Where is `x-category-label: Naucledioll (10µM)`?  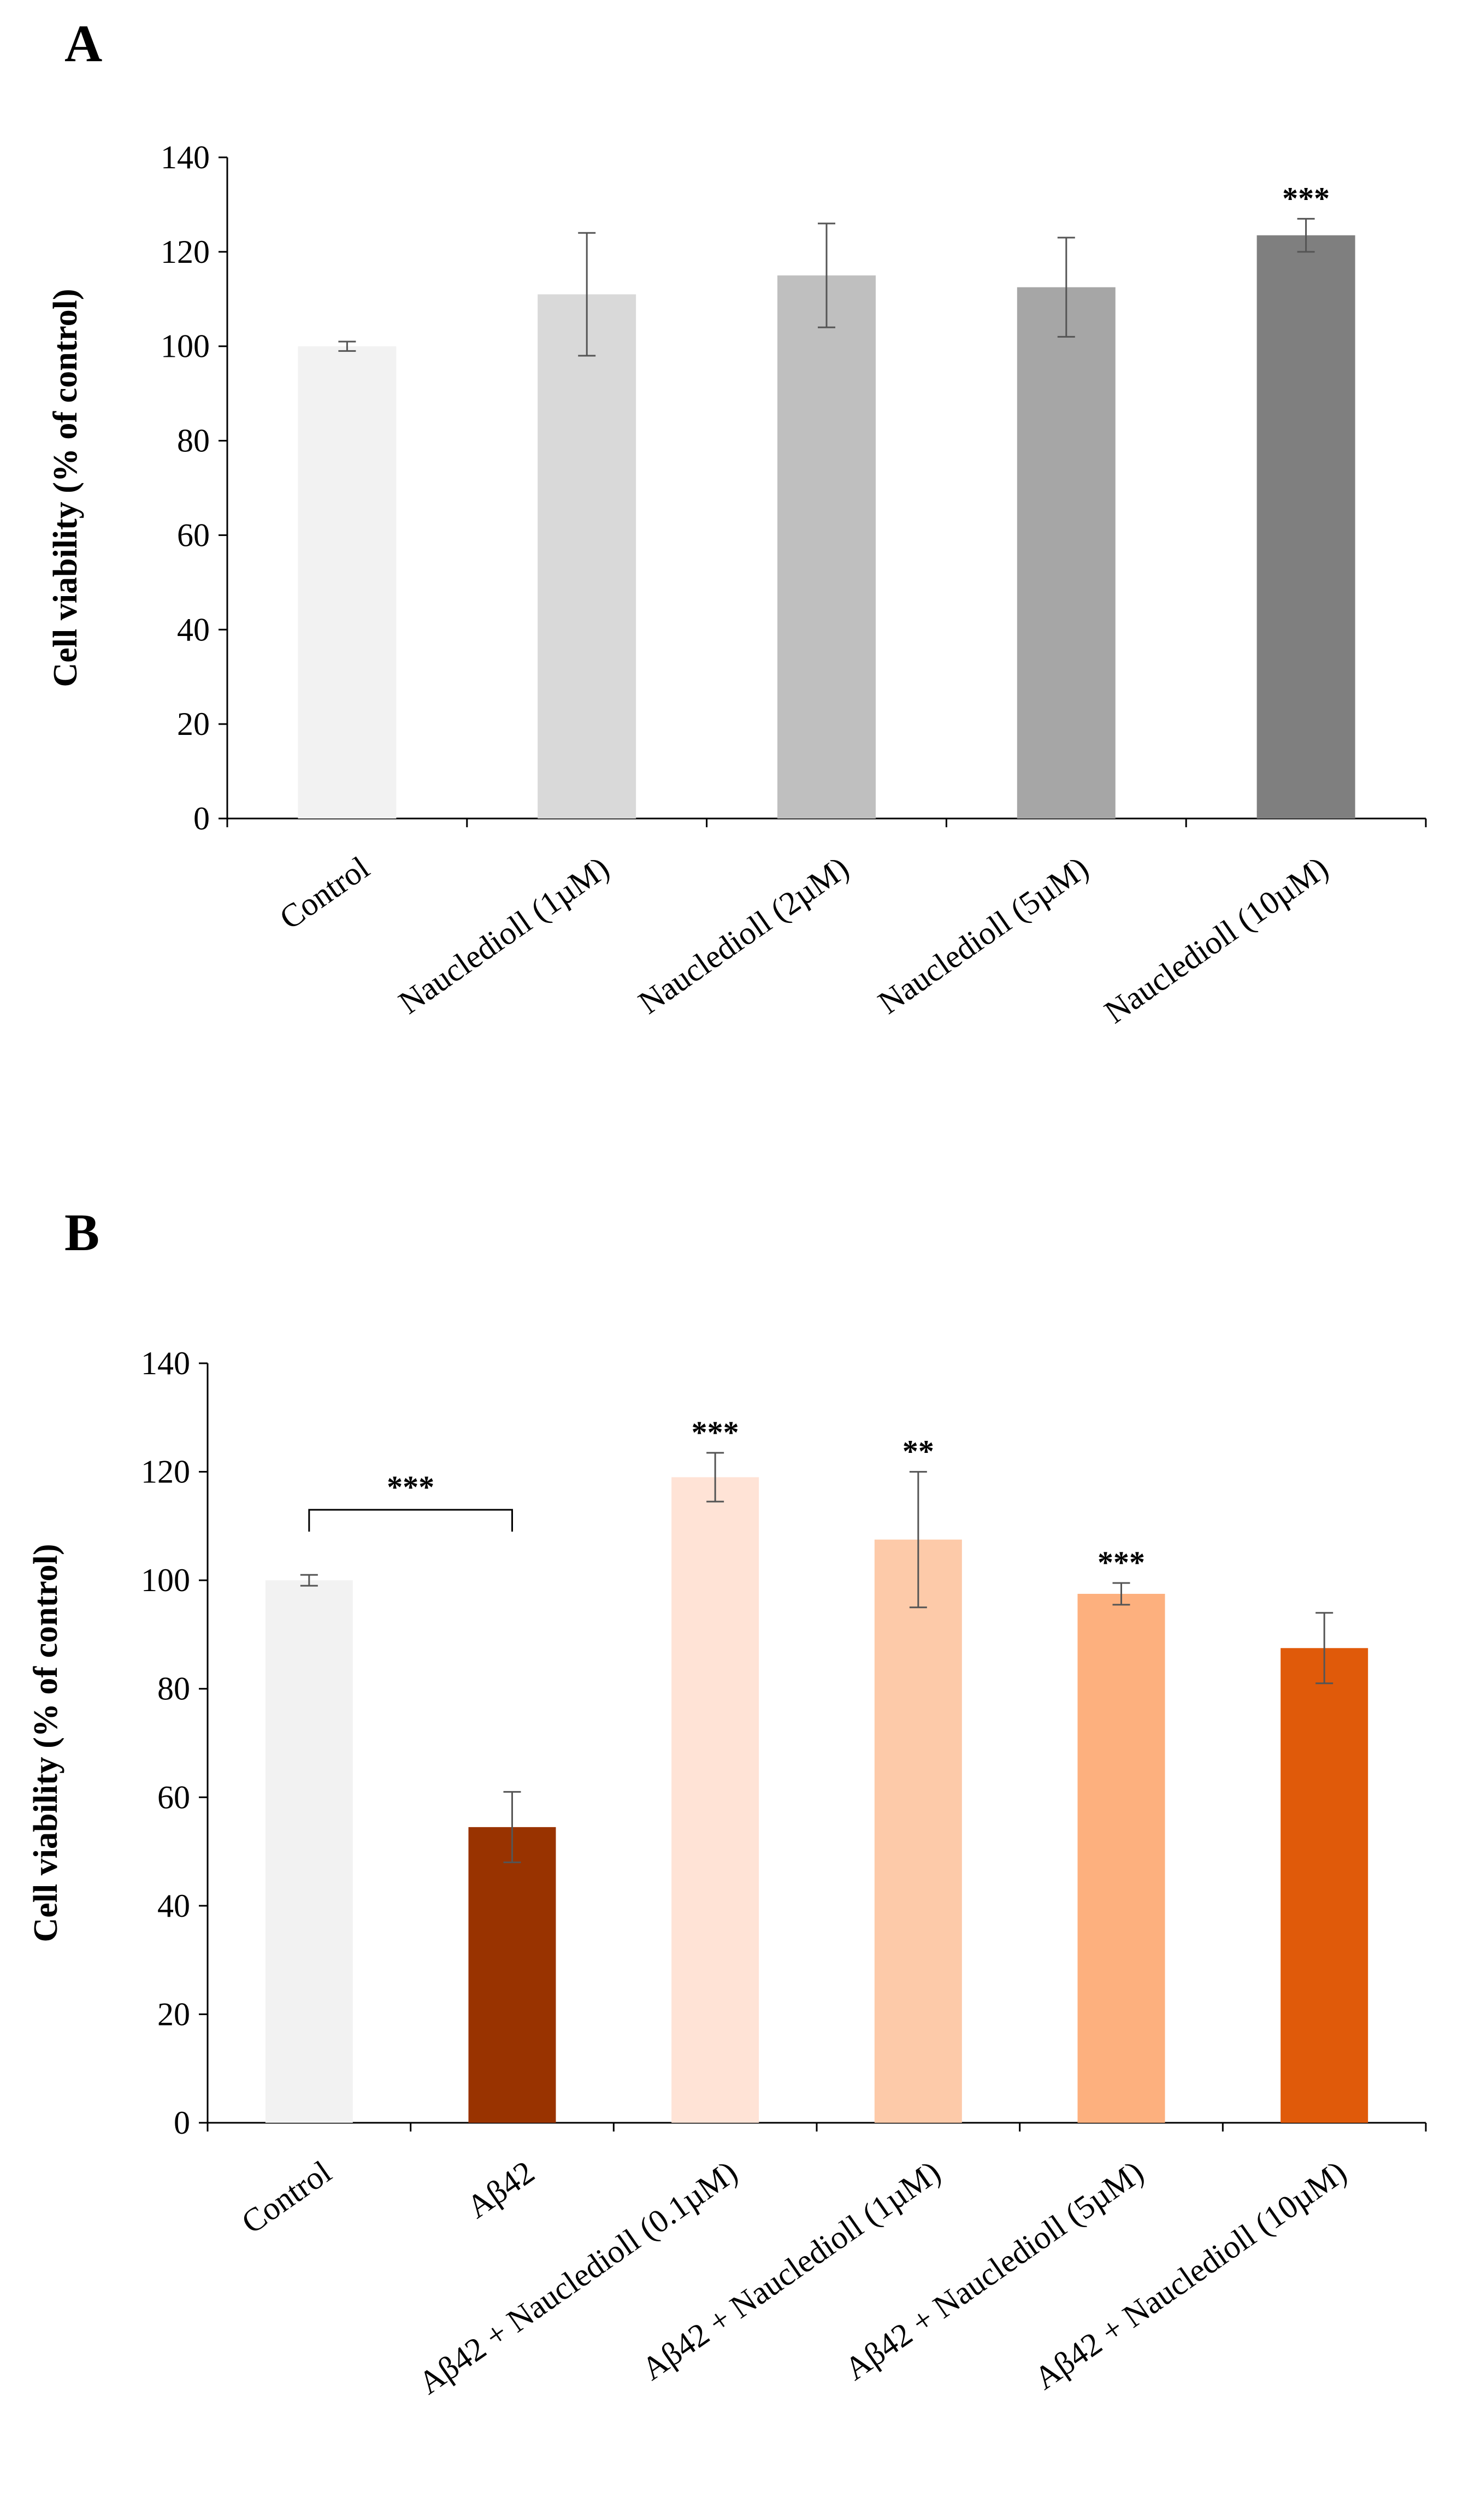
x-category-label: Naucledioll (10µM) is located at coordinates (1216, 941).